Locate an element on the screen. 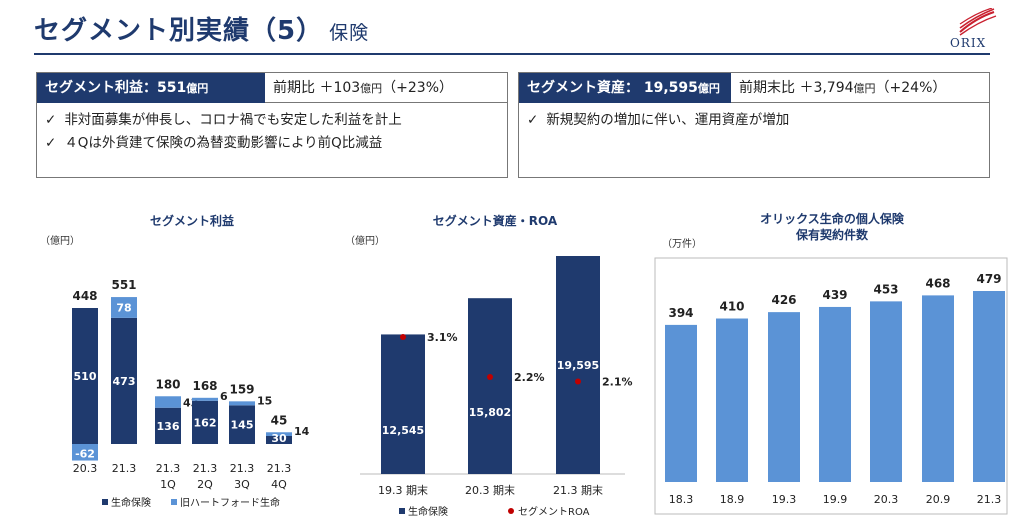 The image size is (1024, 519). bullet-item: 非対面募集が伸長し、コロナ禍でも安定した利益を計上 is located at coordinates (223, 120).